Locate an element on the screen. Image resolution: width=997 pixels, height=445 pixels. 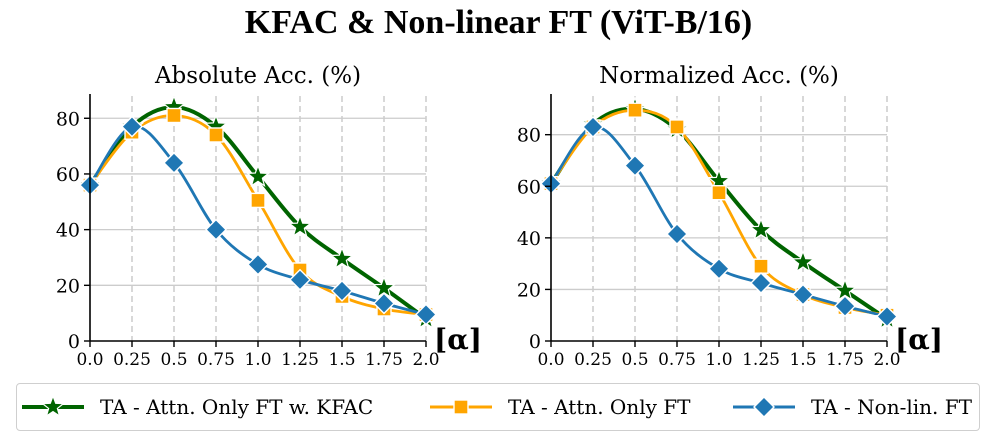
legend-box is located at coordinates (498, 407).